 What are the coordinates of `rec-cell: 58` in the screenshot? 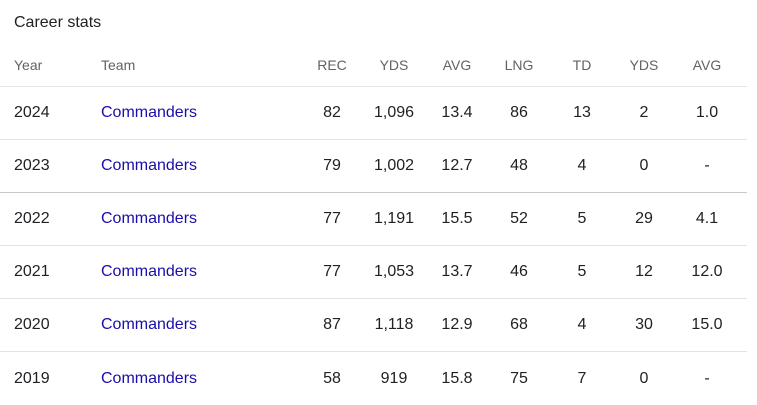 It's located at (332, 378).